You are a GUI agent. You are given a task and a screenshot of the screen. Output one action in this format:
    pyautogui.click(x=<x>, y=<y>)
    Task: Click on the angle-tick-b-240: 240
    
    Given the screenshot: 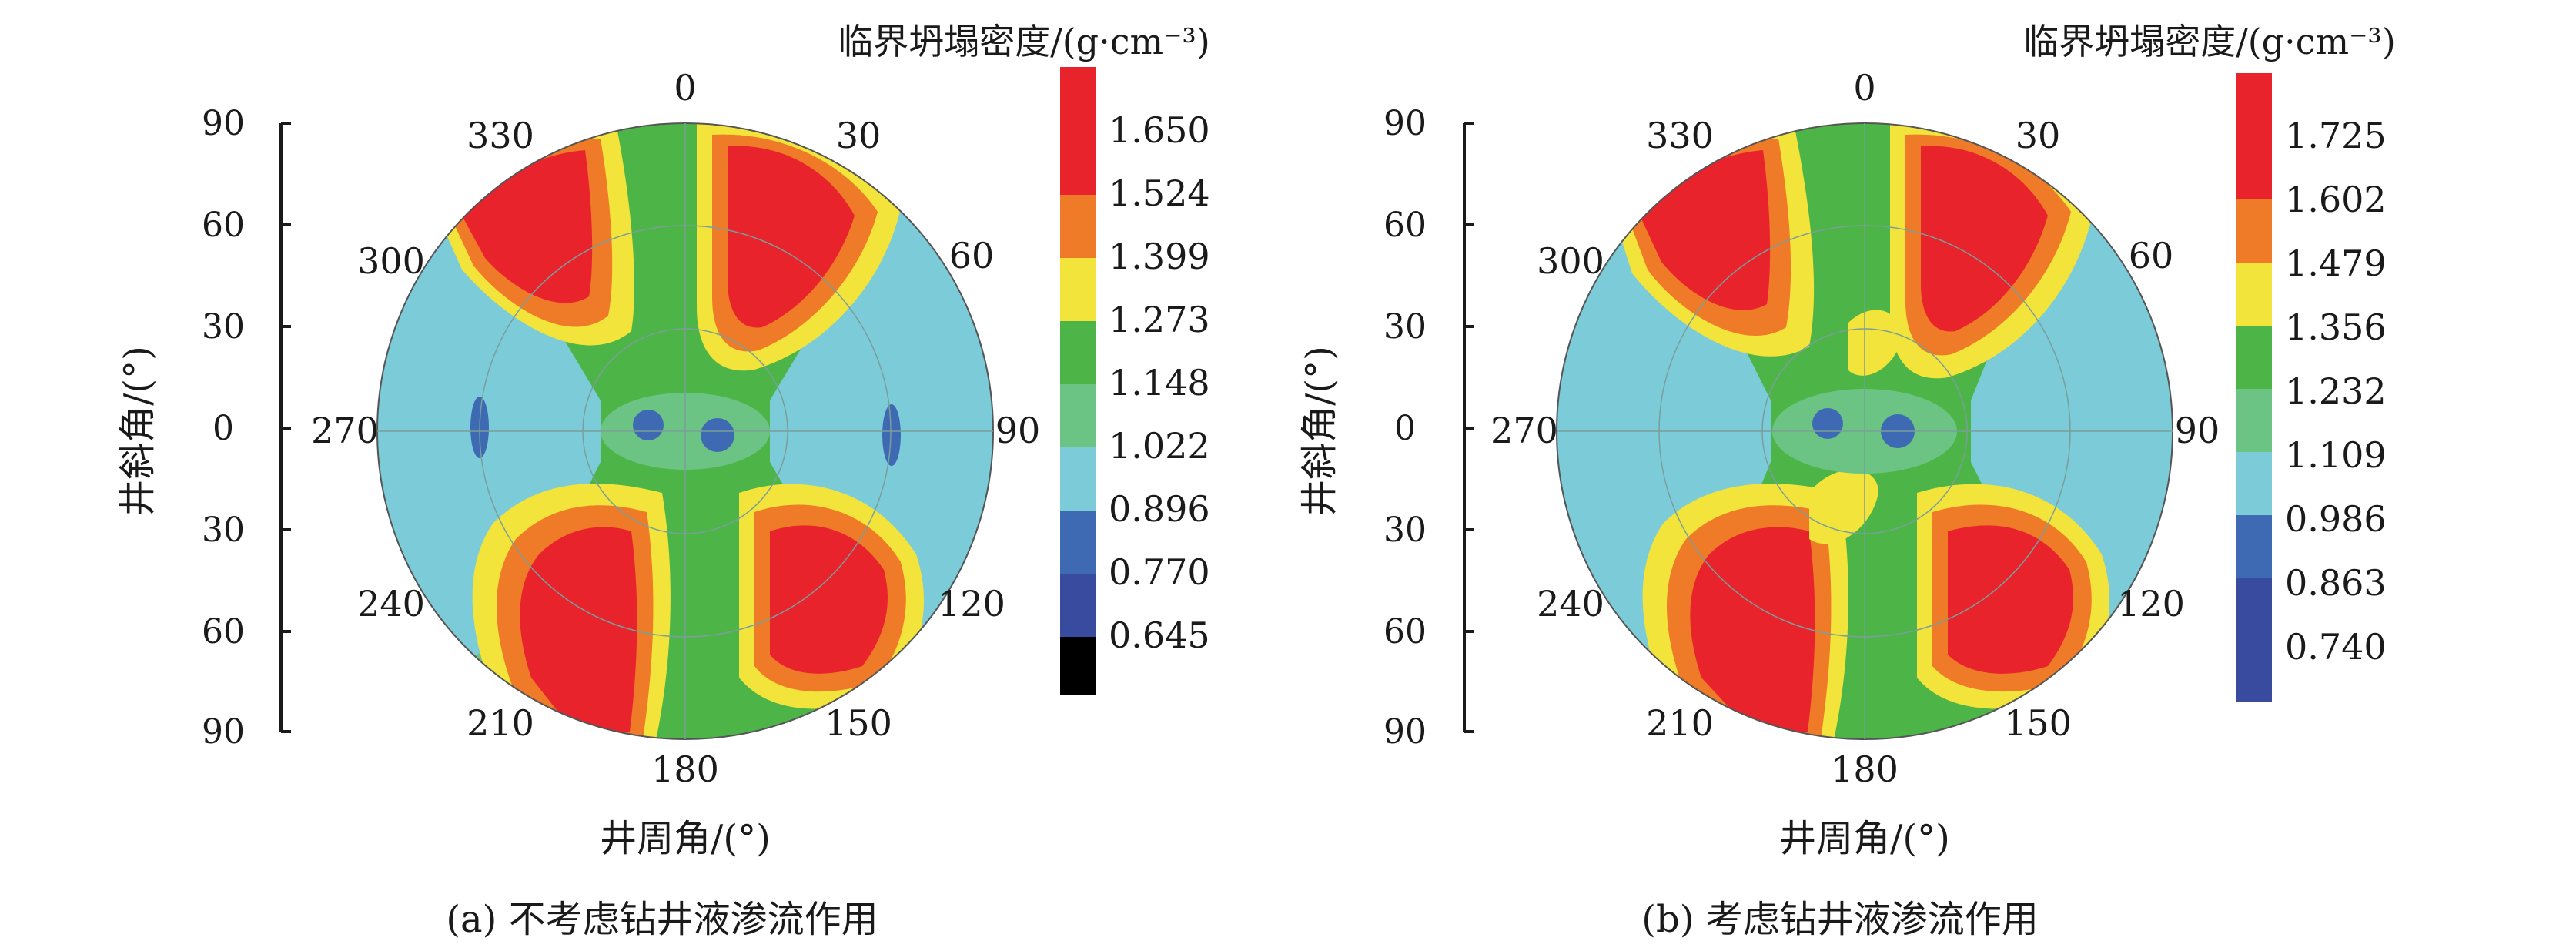 What is the action you would take?
    pyautogui.click(x=1571, y=604)
    